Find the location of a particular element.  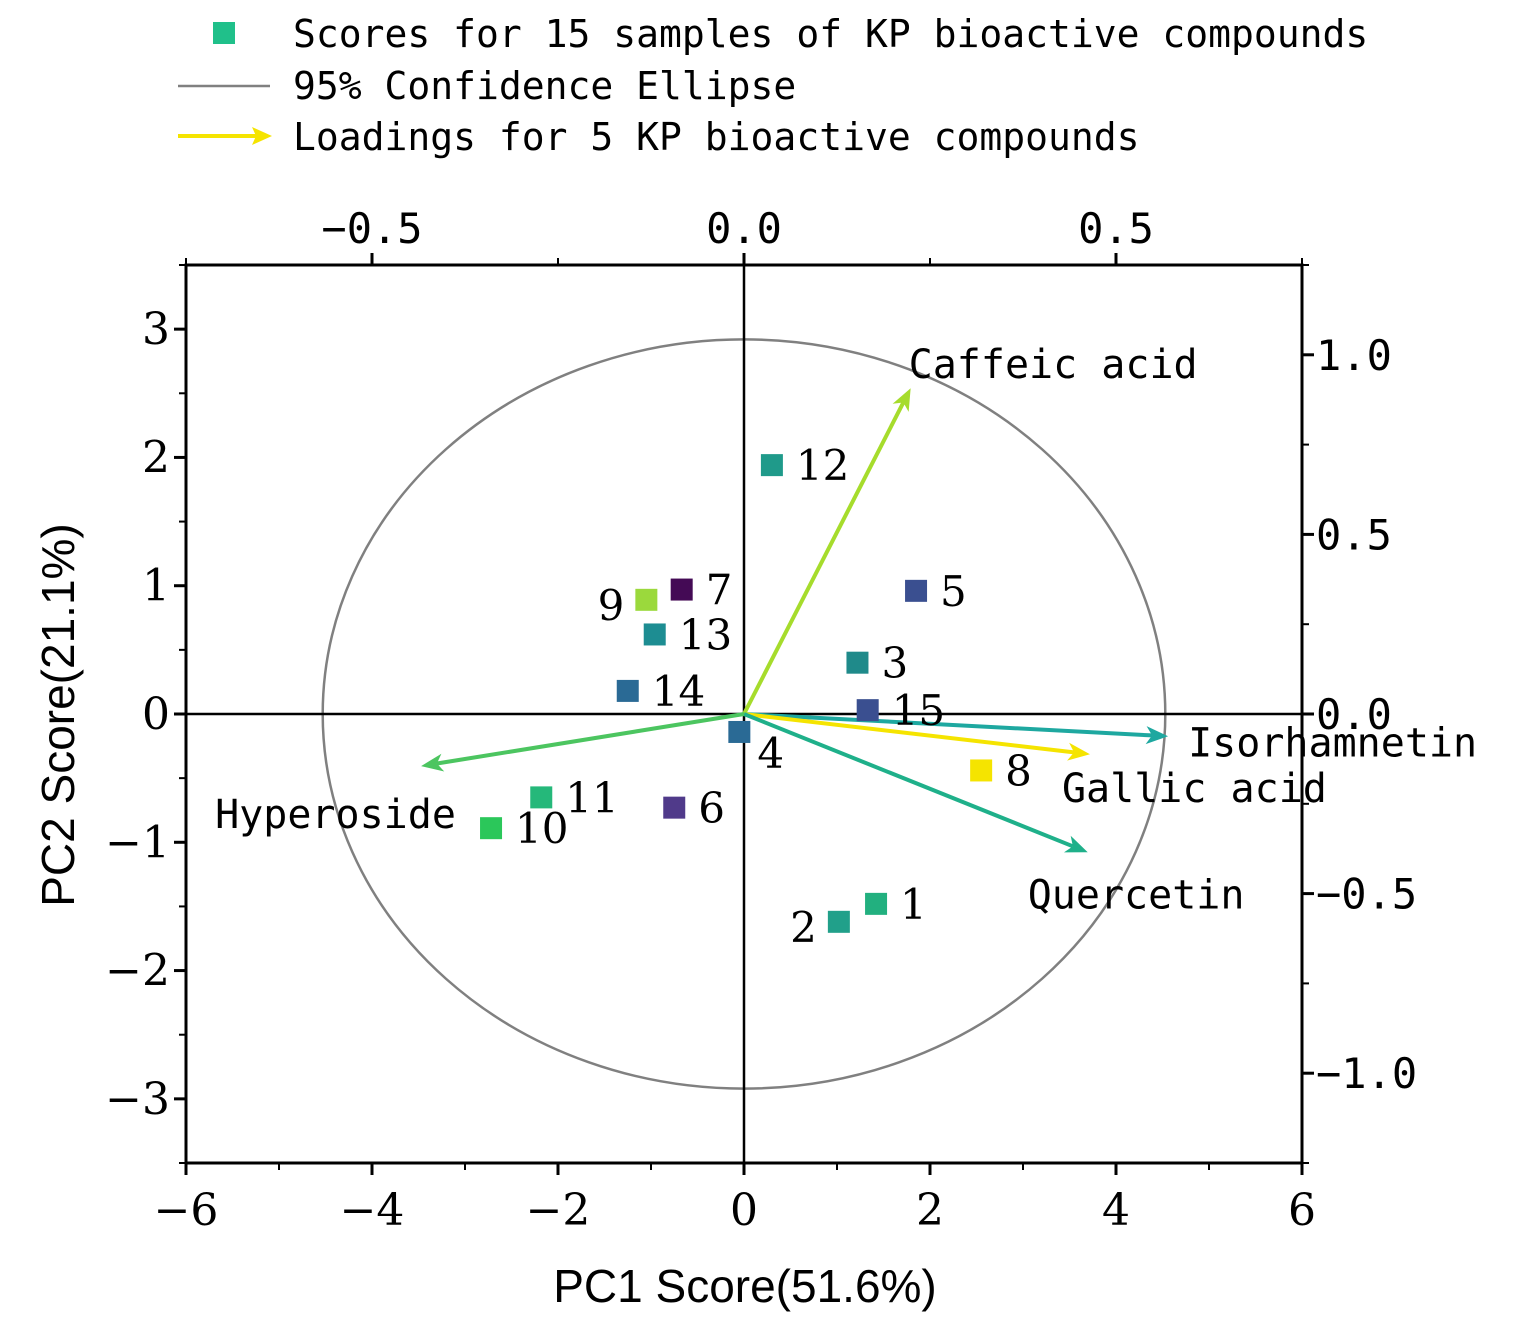

x-tick-label: −2 is located at coordinates (558, 1210).